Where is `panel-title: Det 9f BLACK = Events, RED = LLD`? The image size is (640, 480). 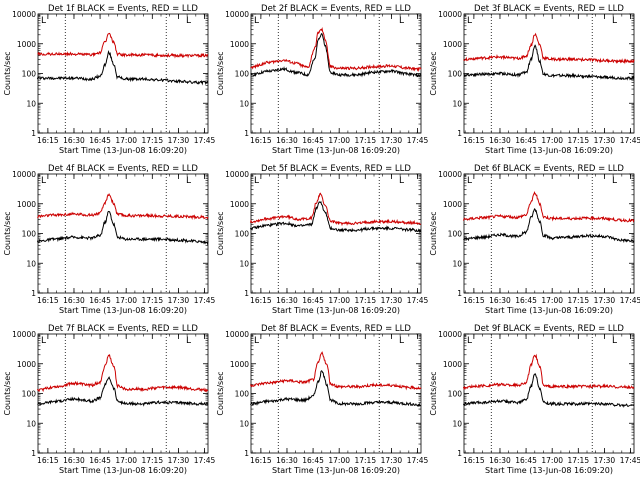 panel-title: Det 9f BLACK = Events, RED = LLD is located at coordinates (549, 329).